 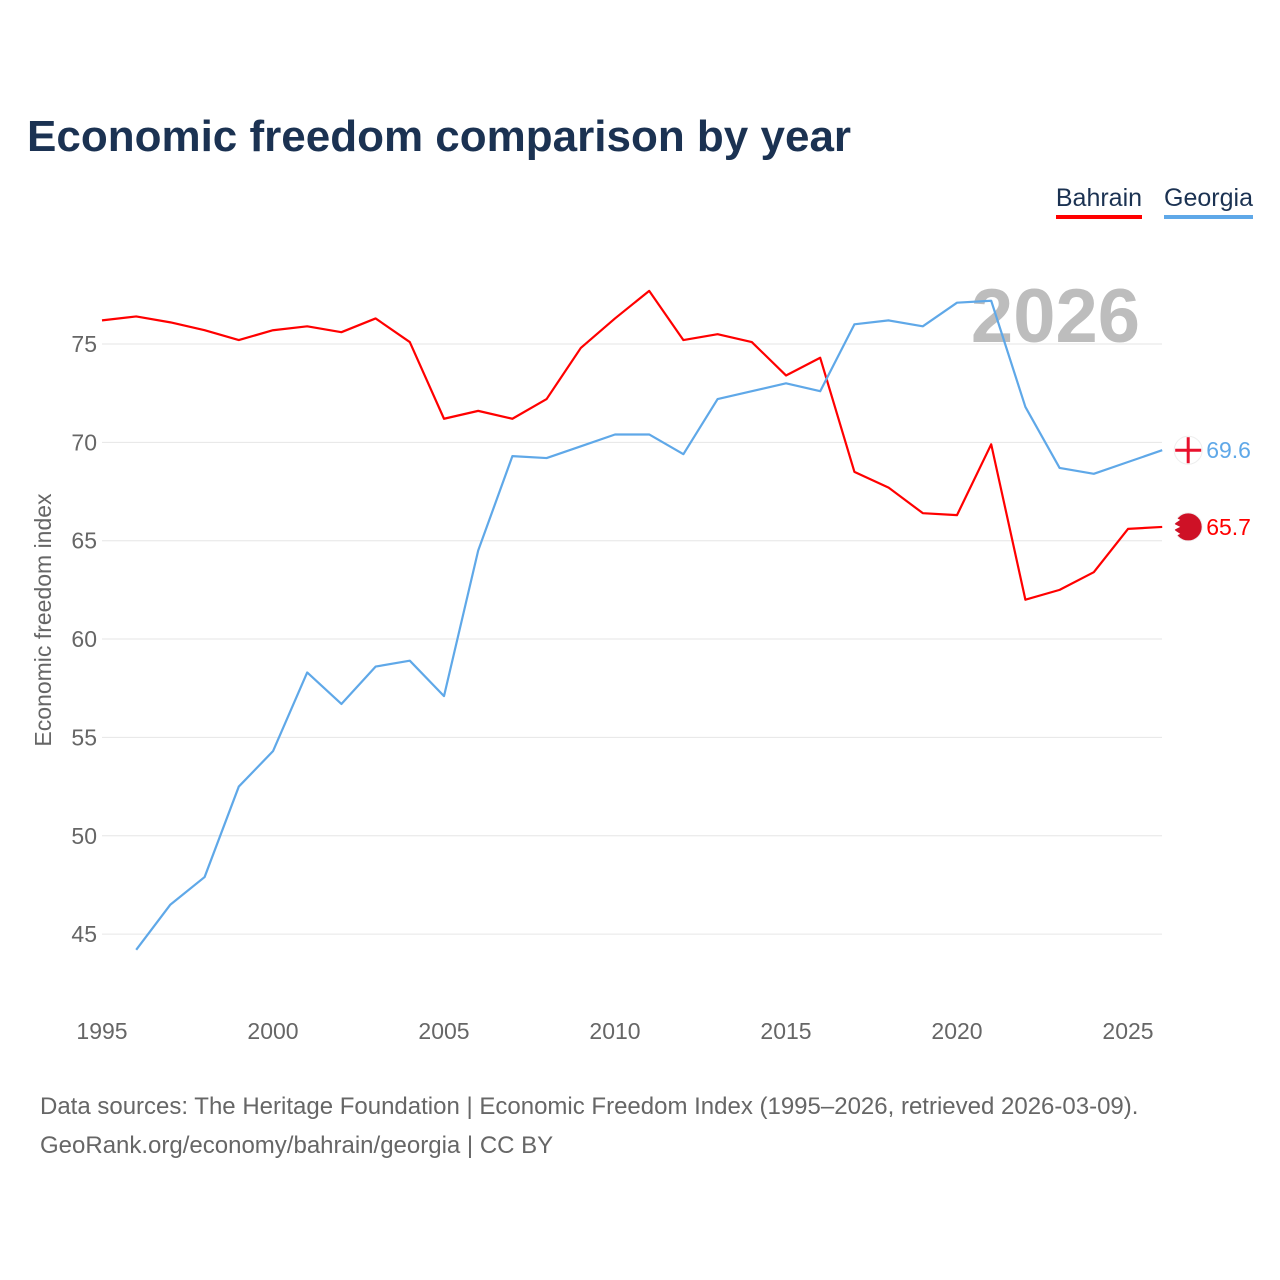 What do you see at coordinates (84, 737) in the screenshot?
I see `y-tick-label: 55` at bounding box center [84, 737].